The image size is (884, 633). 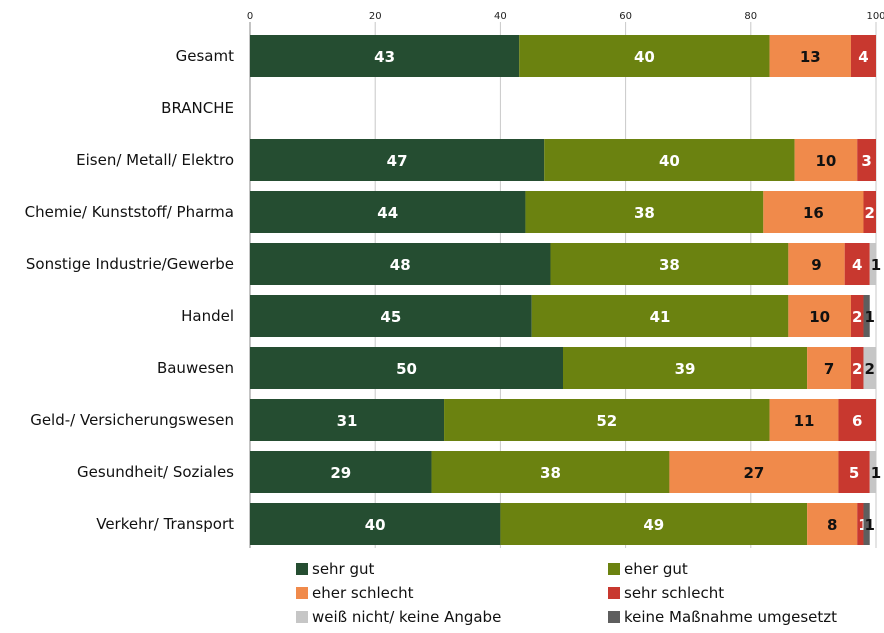 I want to click on data-label: 6, so click(x=857, y=421).